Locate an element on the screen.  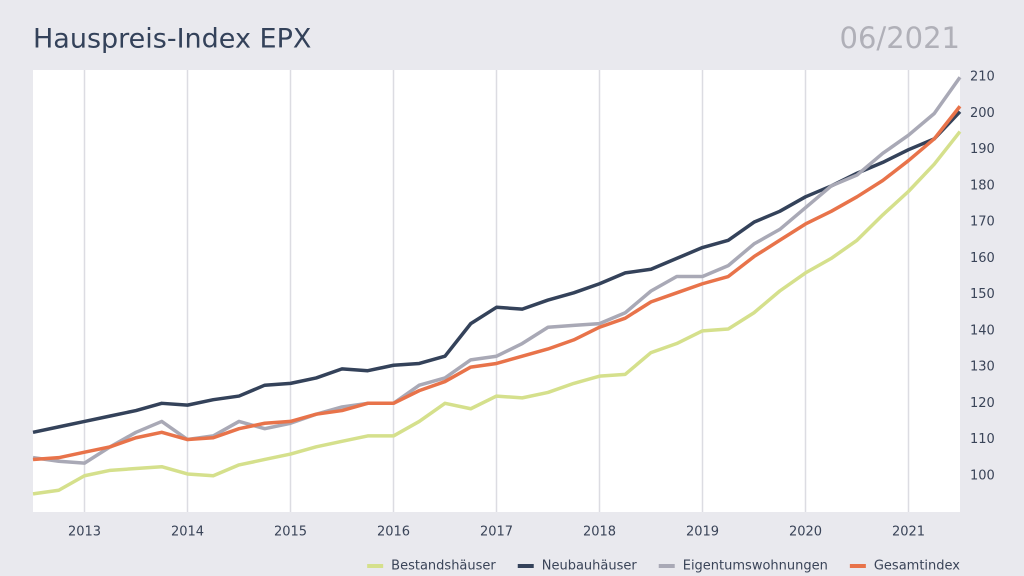
y-tick-label: 180 is located at coordinates (982, 185).